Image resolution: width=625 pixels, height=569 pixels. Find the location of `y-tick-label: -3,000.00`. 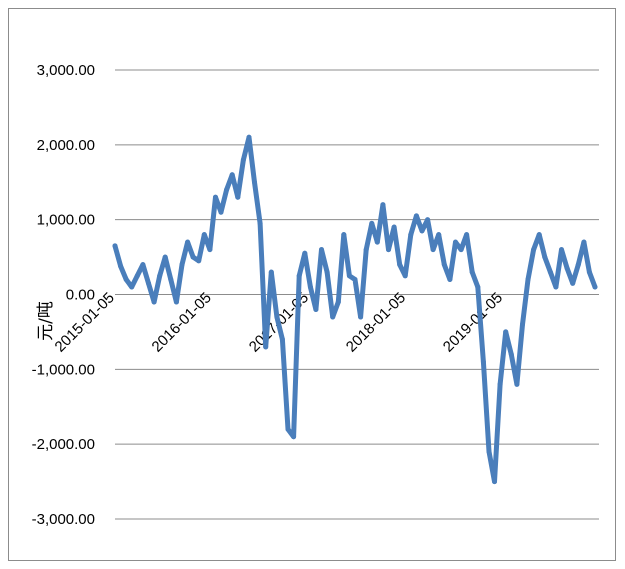

y-tick-label: -3,000.00 is located at coordinates (63, 519).